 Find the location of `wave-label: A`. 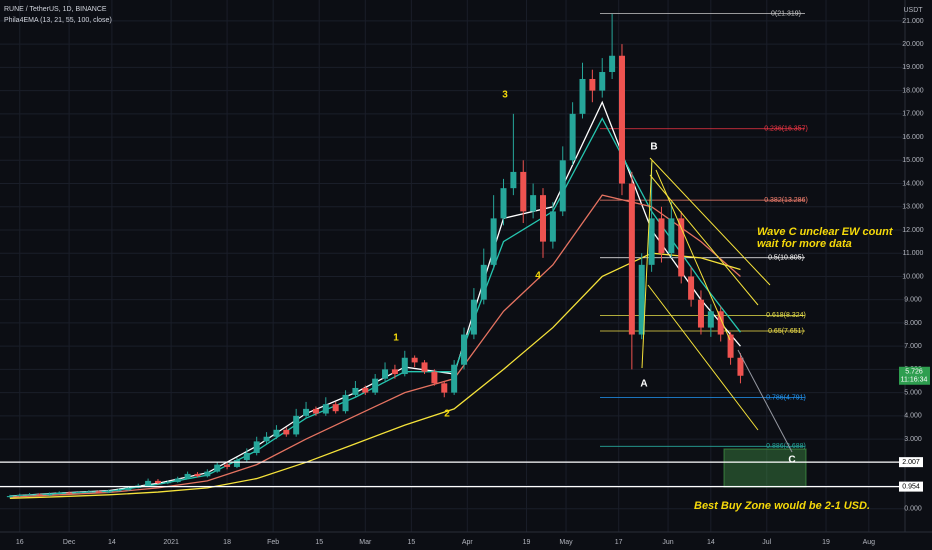

wave-label: A is located at coordinates (643, 384).